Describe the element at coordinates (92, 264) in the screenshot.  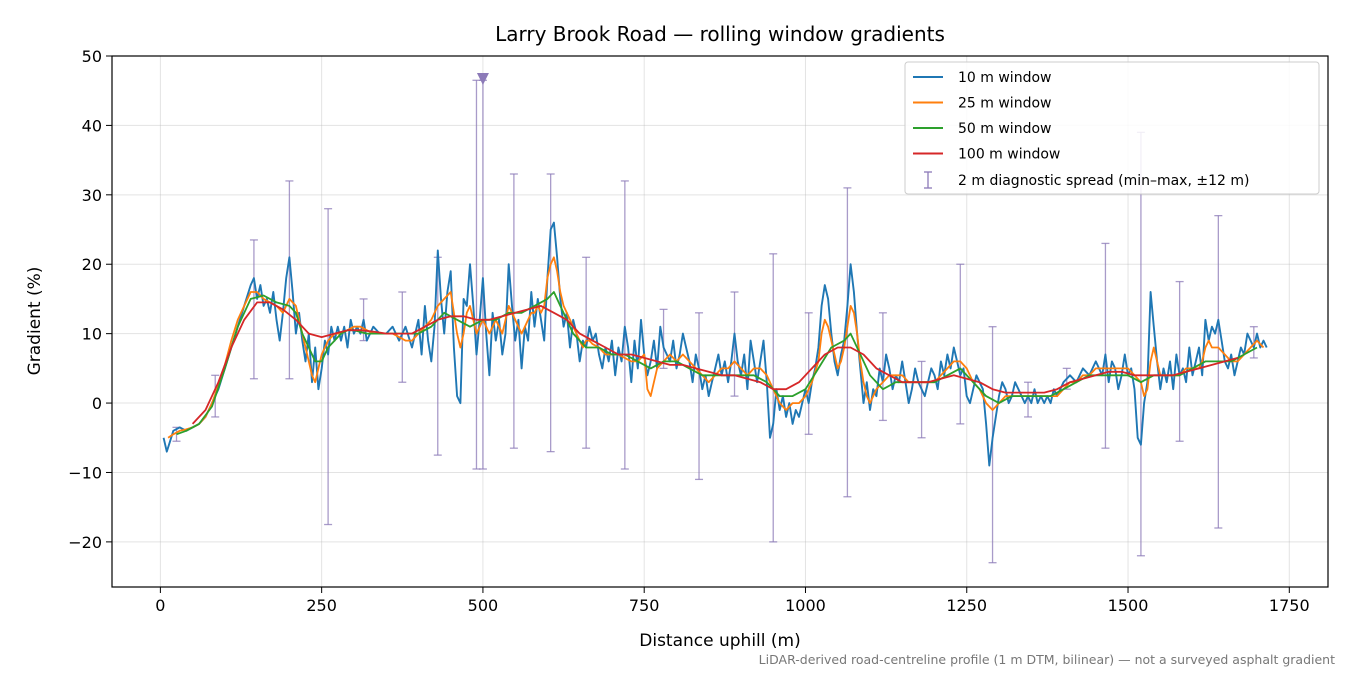
I see `y-tick-label: 20` at that location.